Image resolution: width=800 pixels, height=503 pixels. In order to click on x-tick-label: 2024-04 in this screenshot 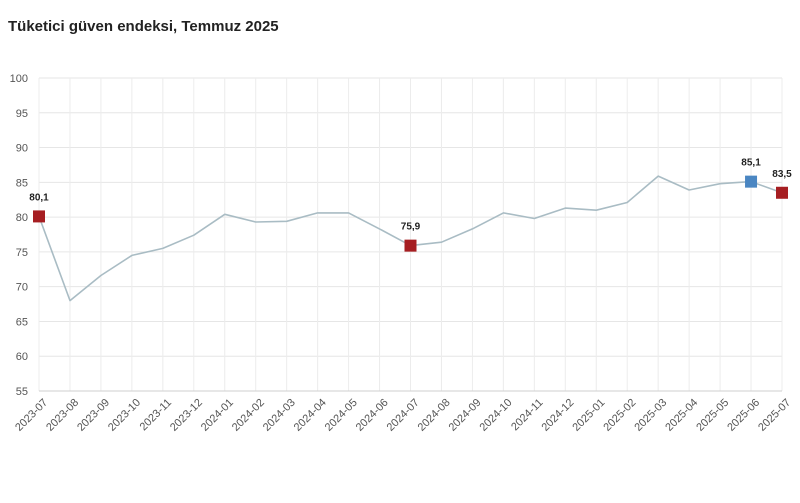, I will do `click(310, 415)`.